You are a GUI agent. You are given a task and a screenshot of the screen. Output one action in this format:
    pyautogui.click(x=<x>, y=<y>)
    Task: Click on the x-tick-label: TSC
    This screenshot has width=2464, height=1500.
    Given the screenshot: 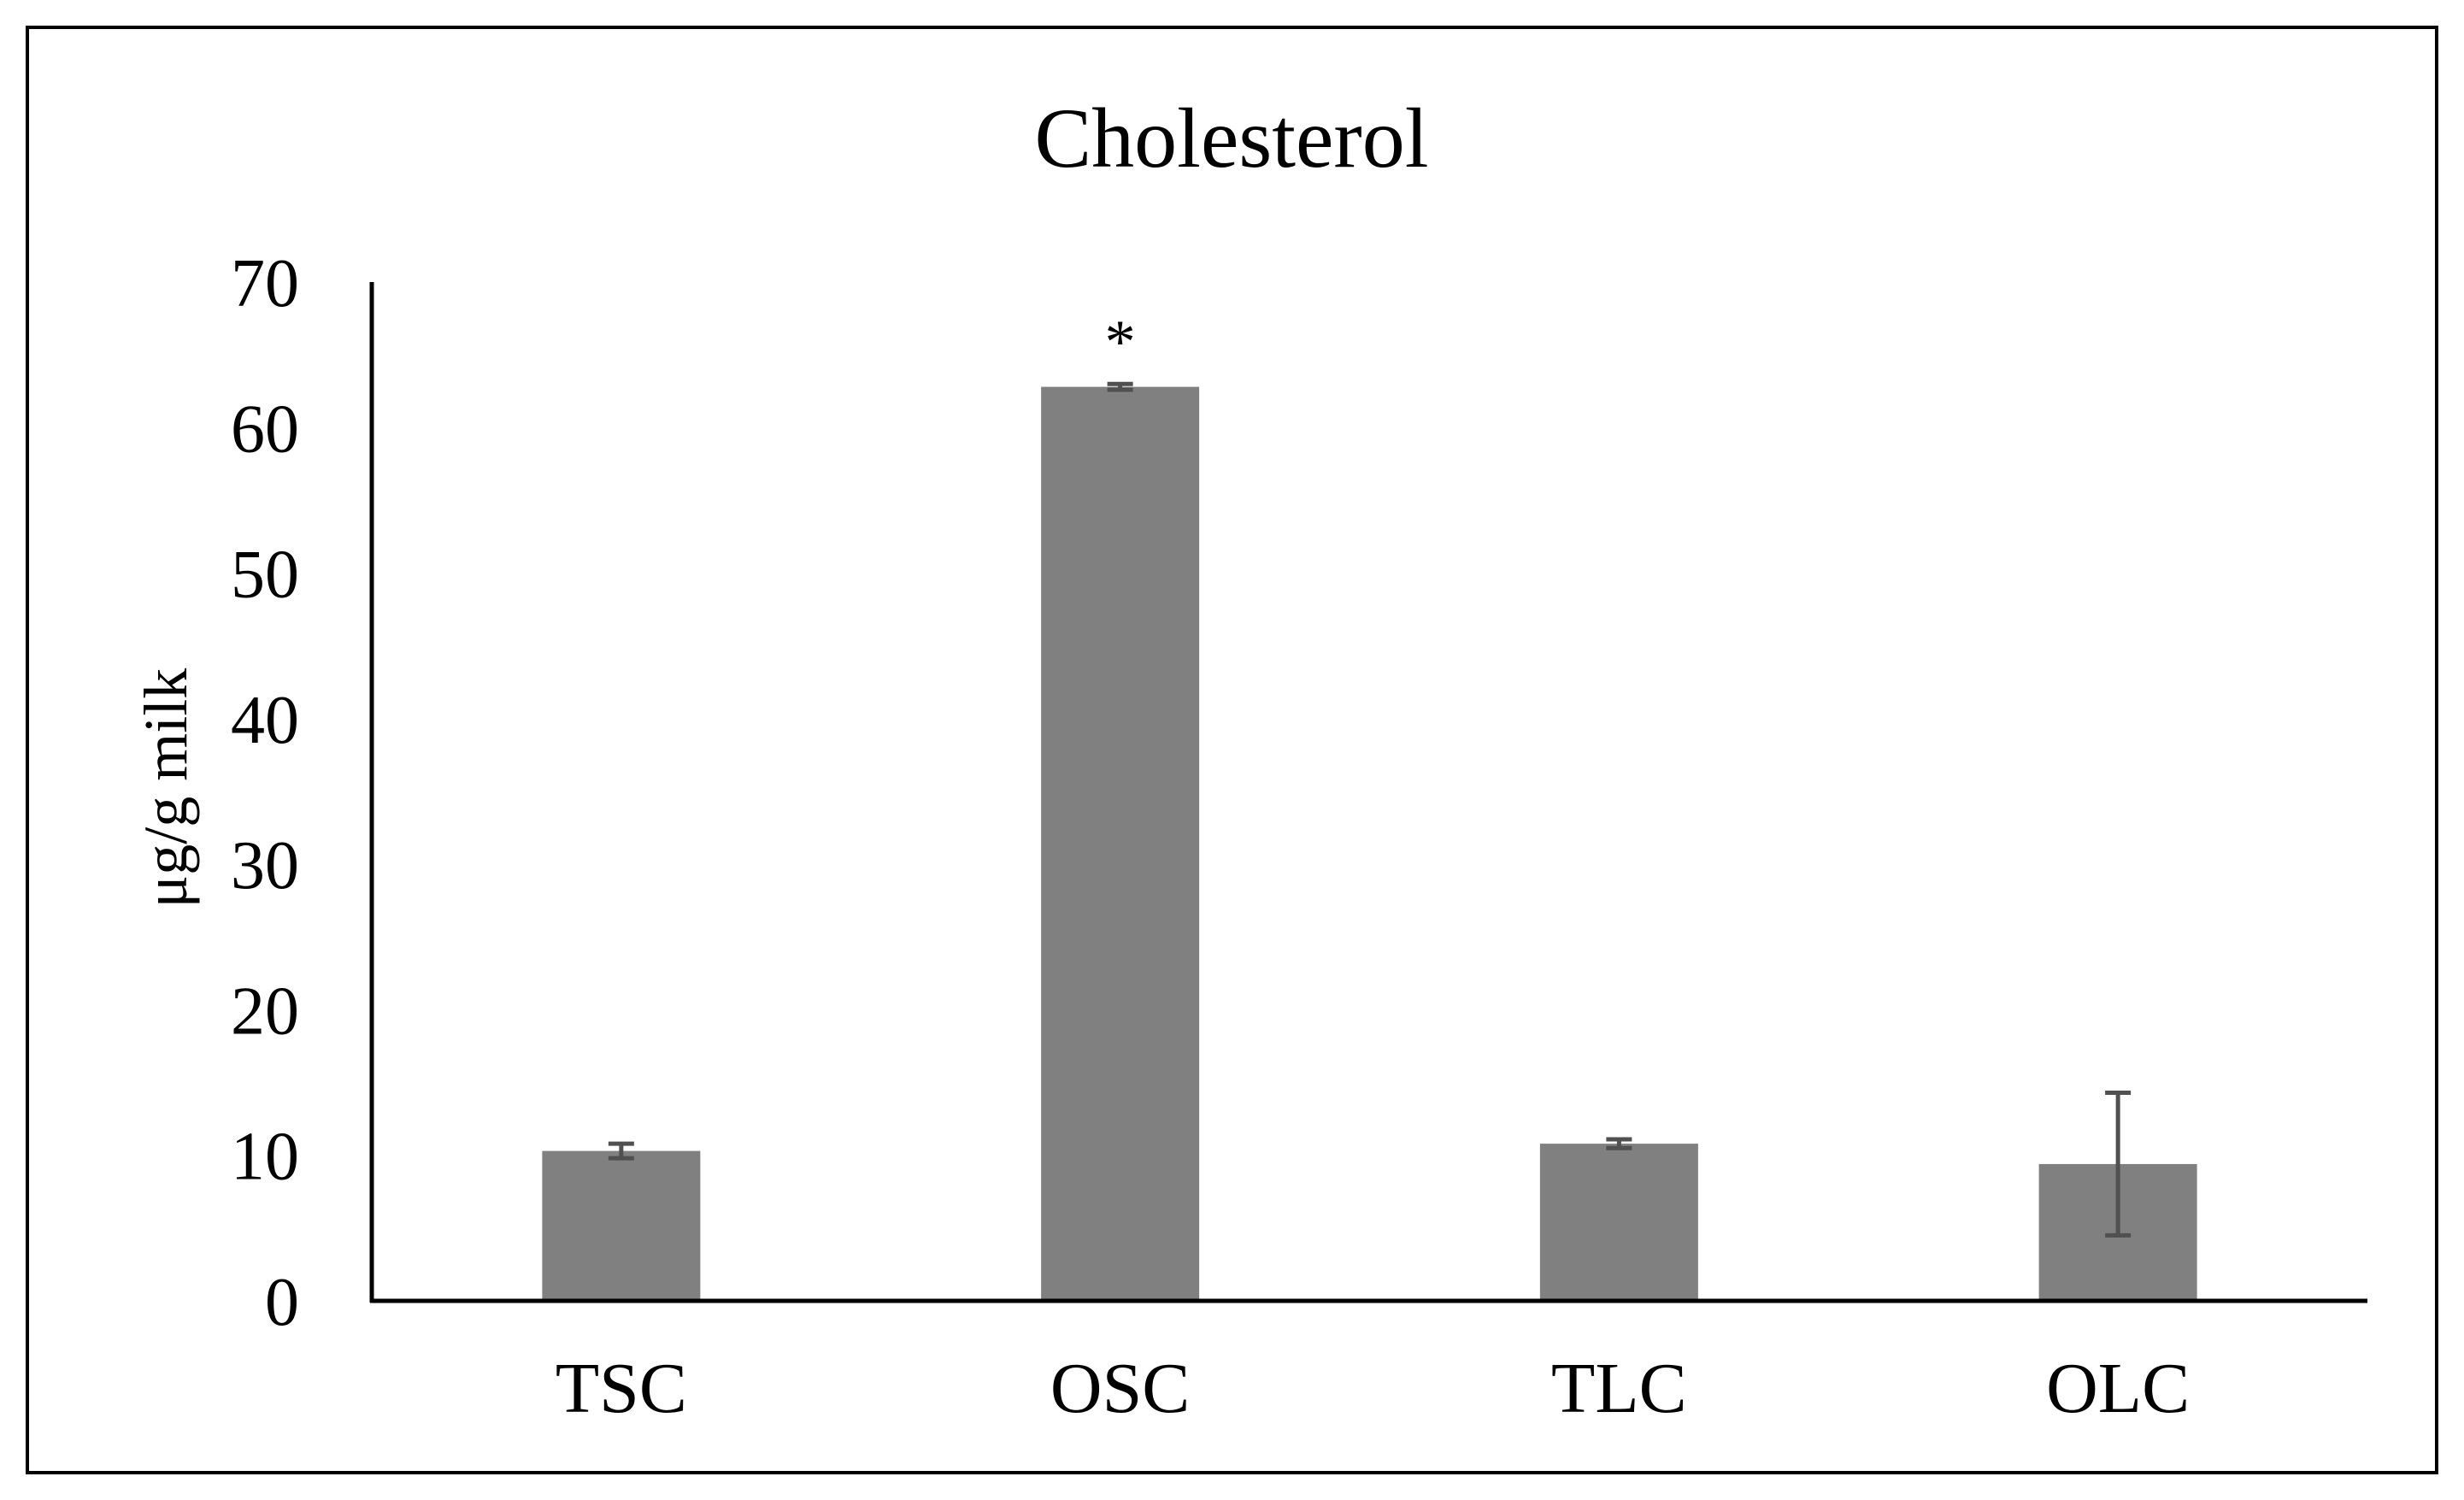 What is the action you would take?
    pyautogui.click(x=621, y=1388)
    